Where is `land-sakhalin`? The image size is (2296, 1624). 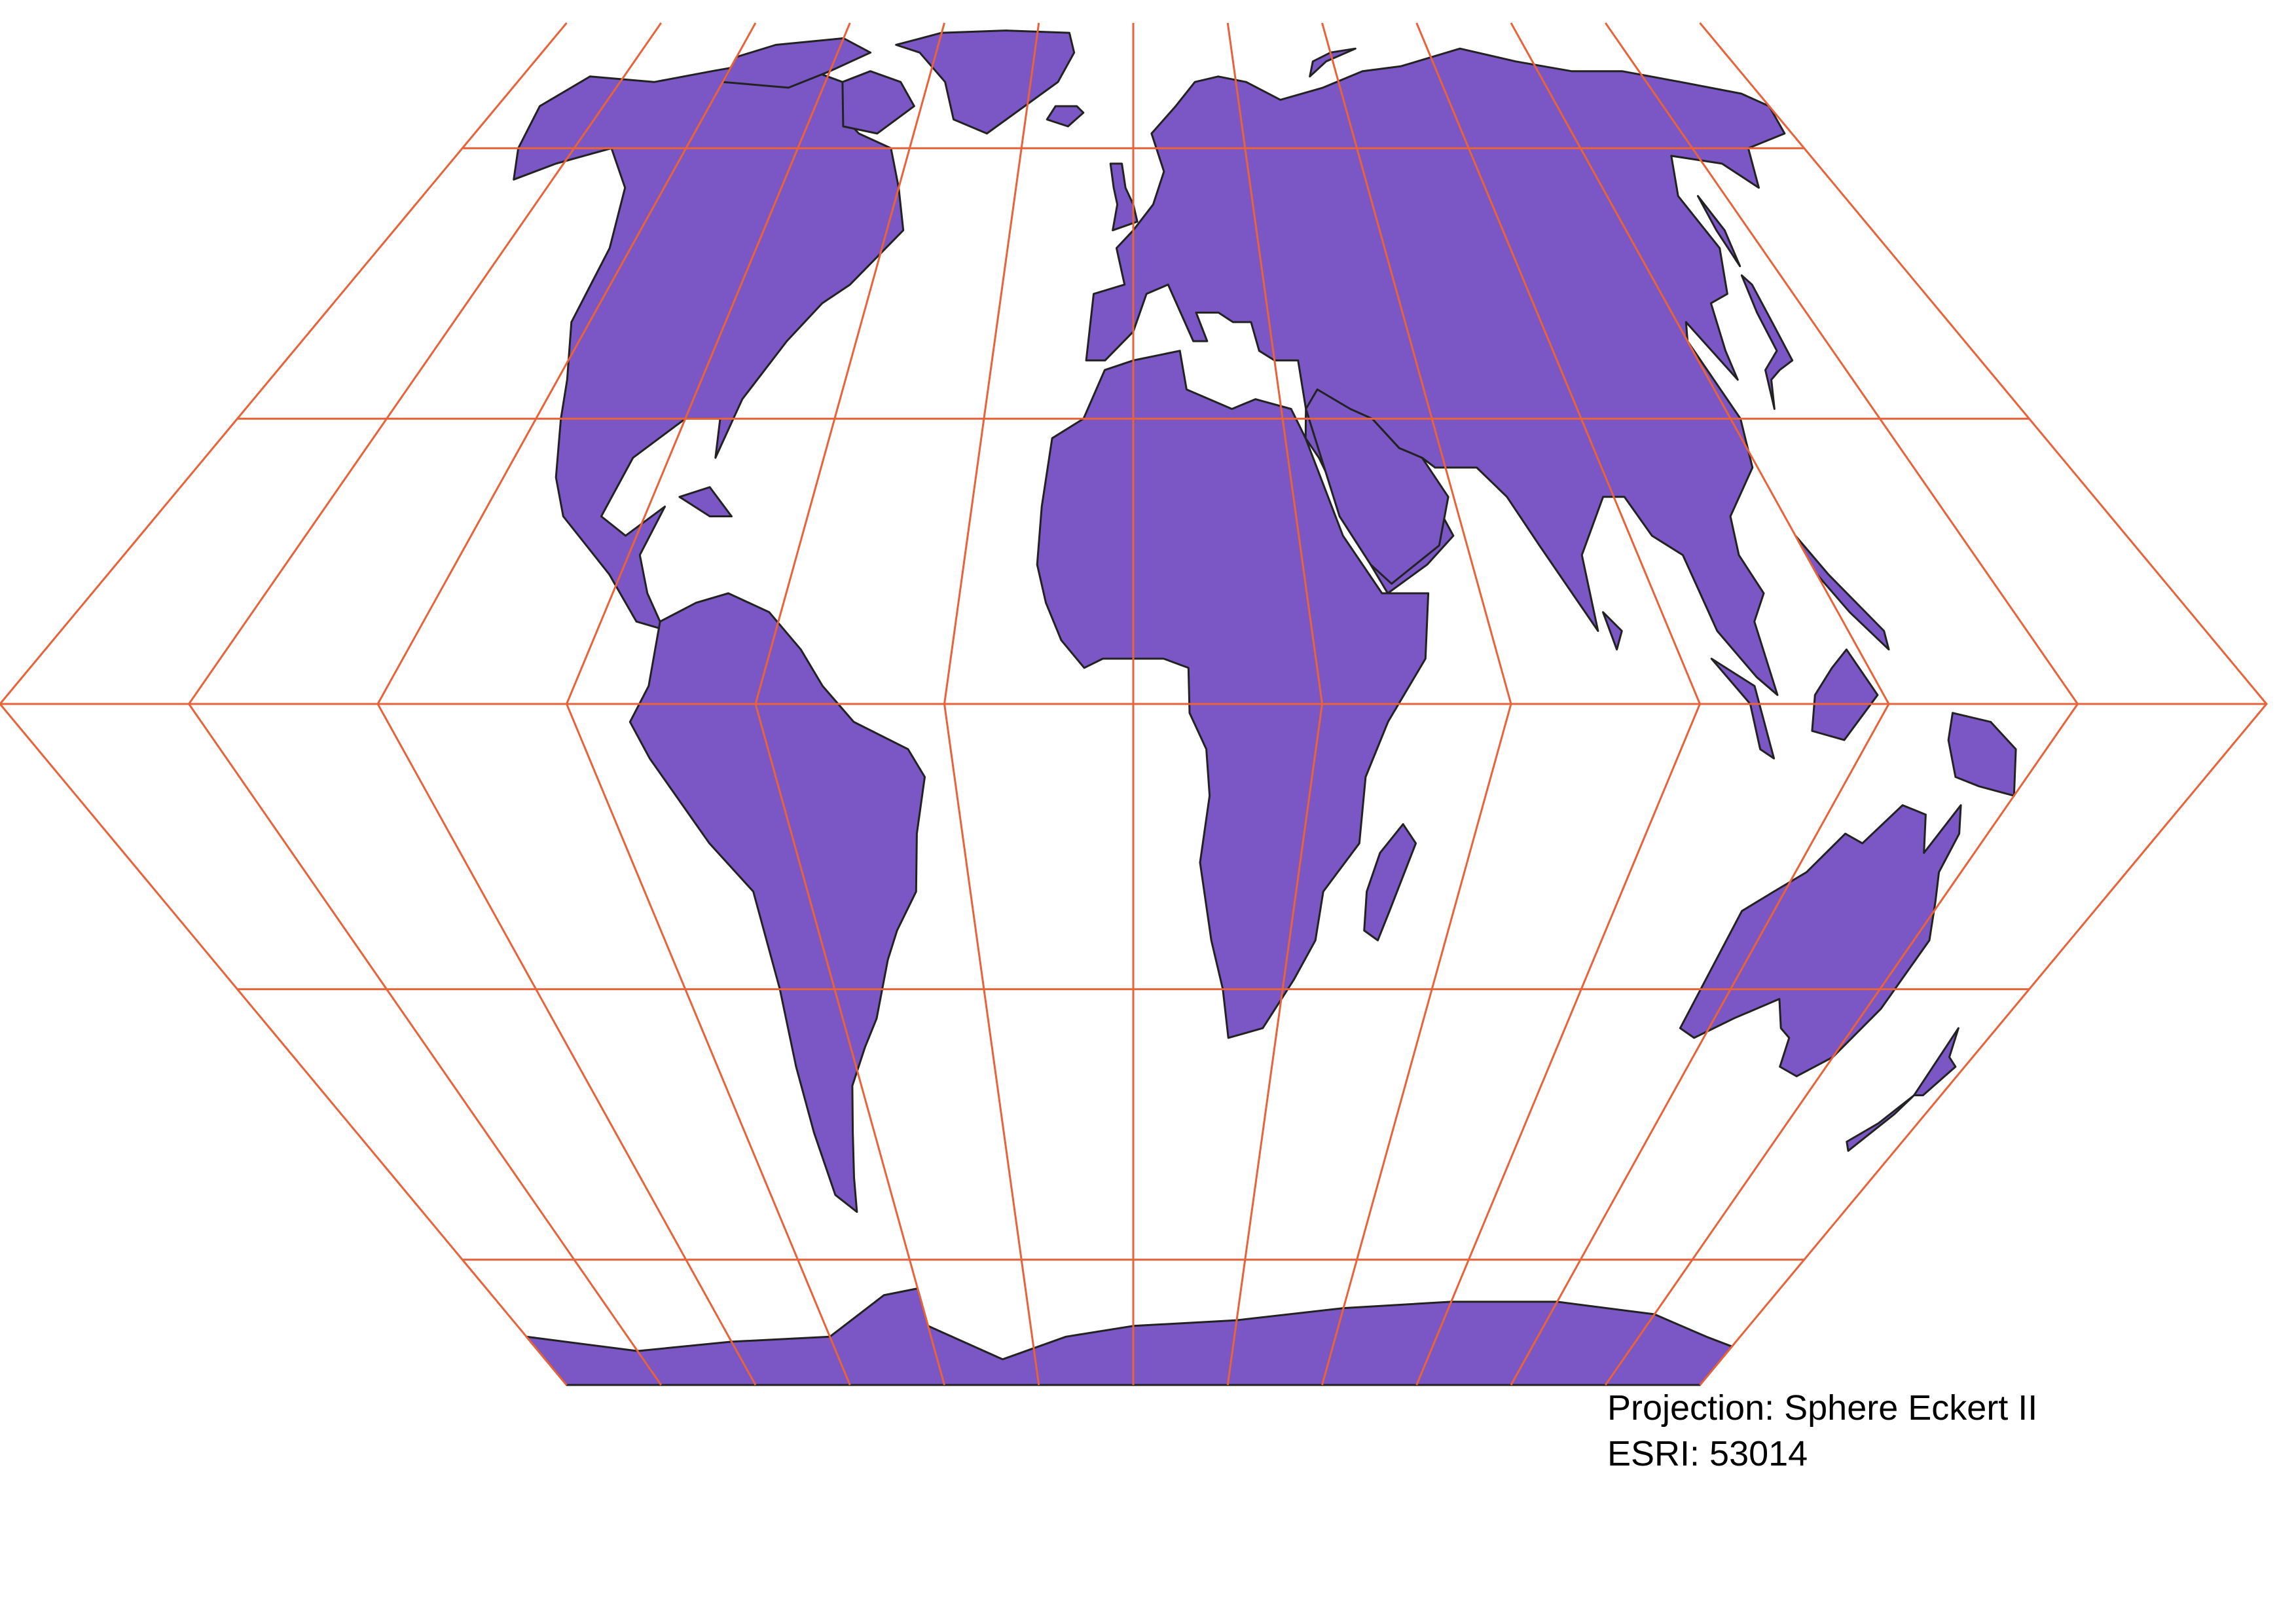 land-sakhalin is located at coordinates (1718, 230).